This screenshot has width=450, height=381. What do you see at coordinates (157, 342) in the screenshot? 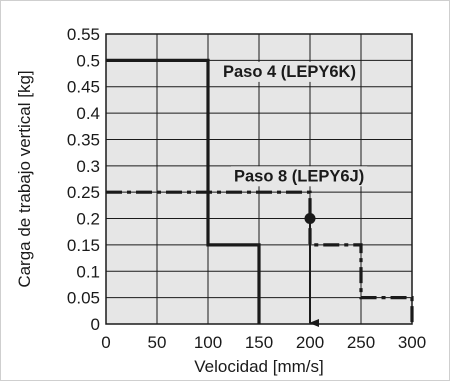
I see `x-tick-label: 50` at bounding box center [157, 342].